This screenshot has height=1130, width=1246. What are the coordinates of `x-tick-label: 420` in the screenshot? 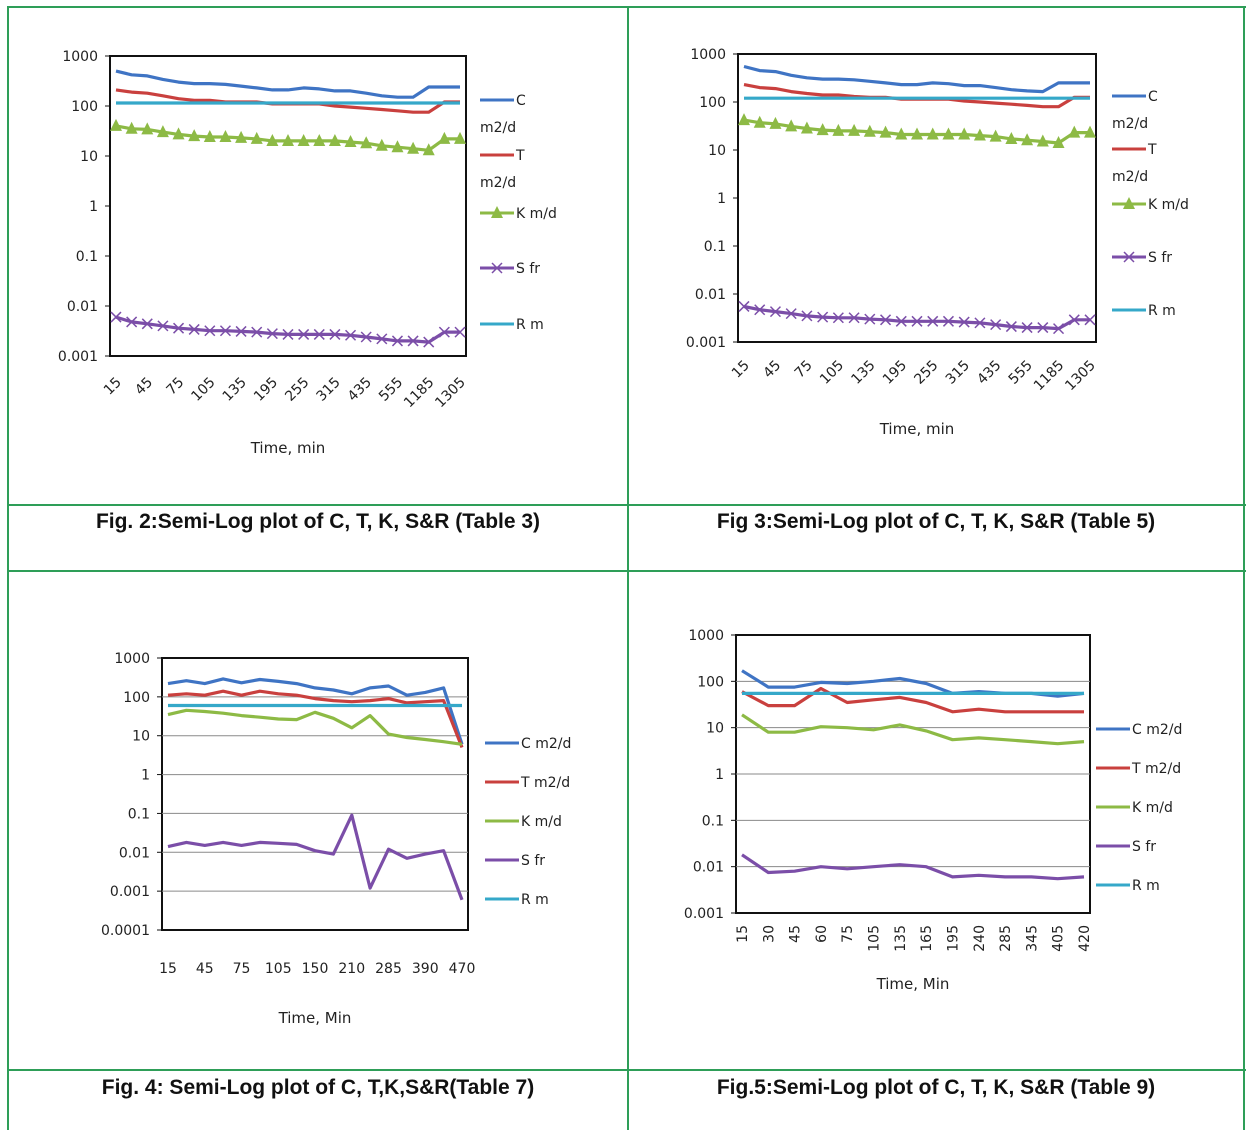 It's located at (1085, 938).